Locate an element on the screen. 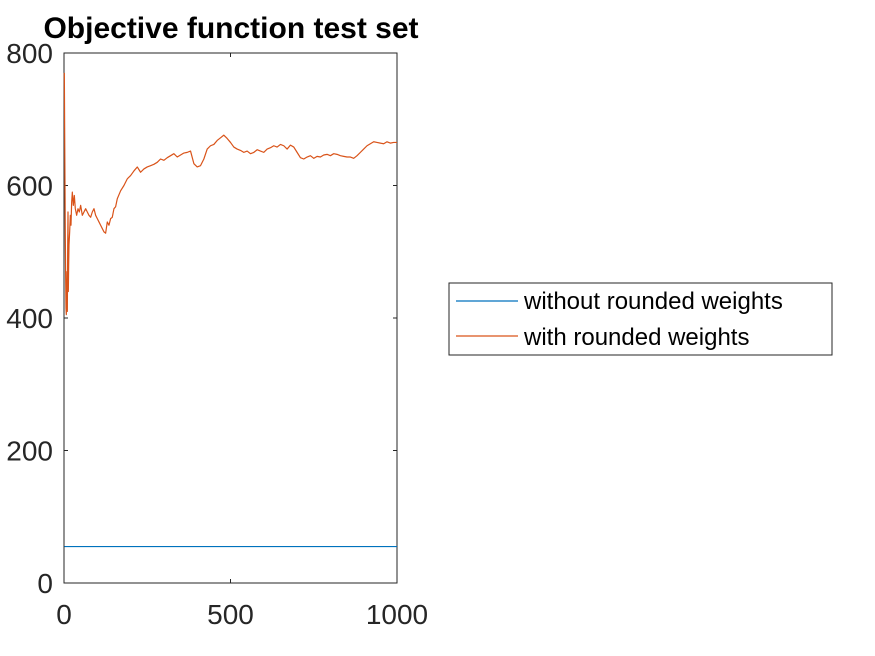  series-line-with-rounded-weights is located at coordinates (230, 194).